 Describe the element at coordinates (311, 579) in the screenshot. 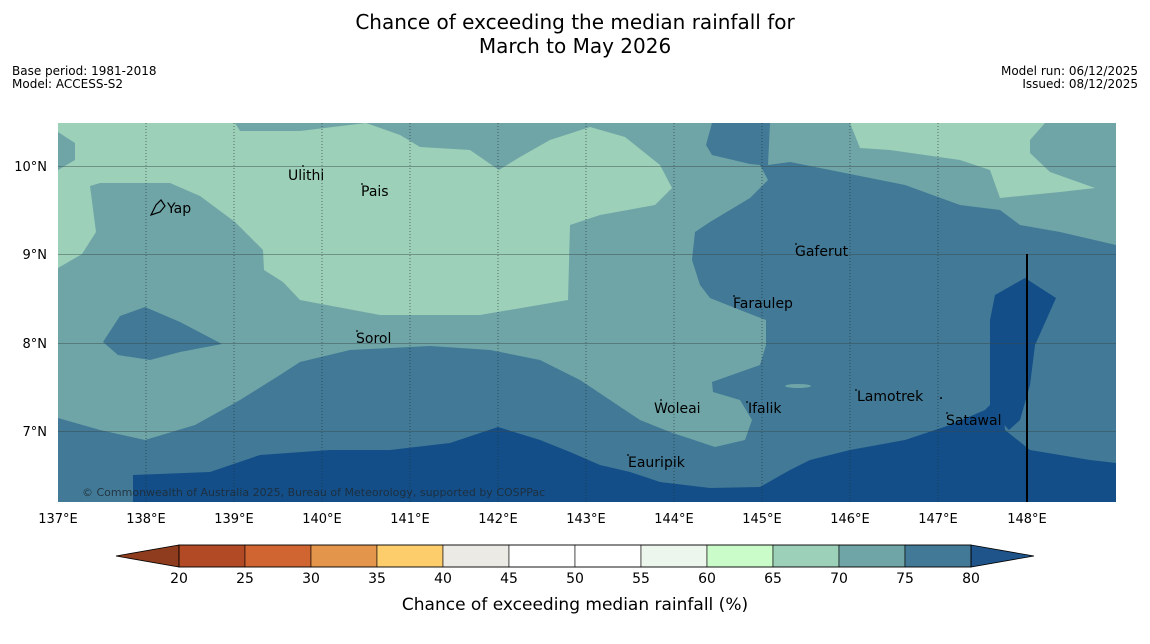

I see `colorbar-tick-30: 30` at that location.